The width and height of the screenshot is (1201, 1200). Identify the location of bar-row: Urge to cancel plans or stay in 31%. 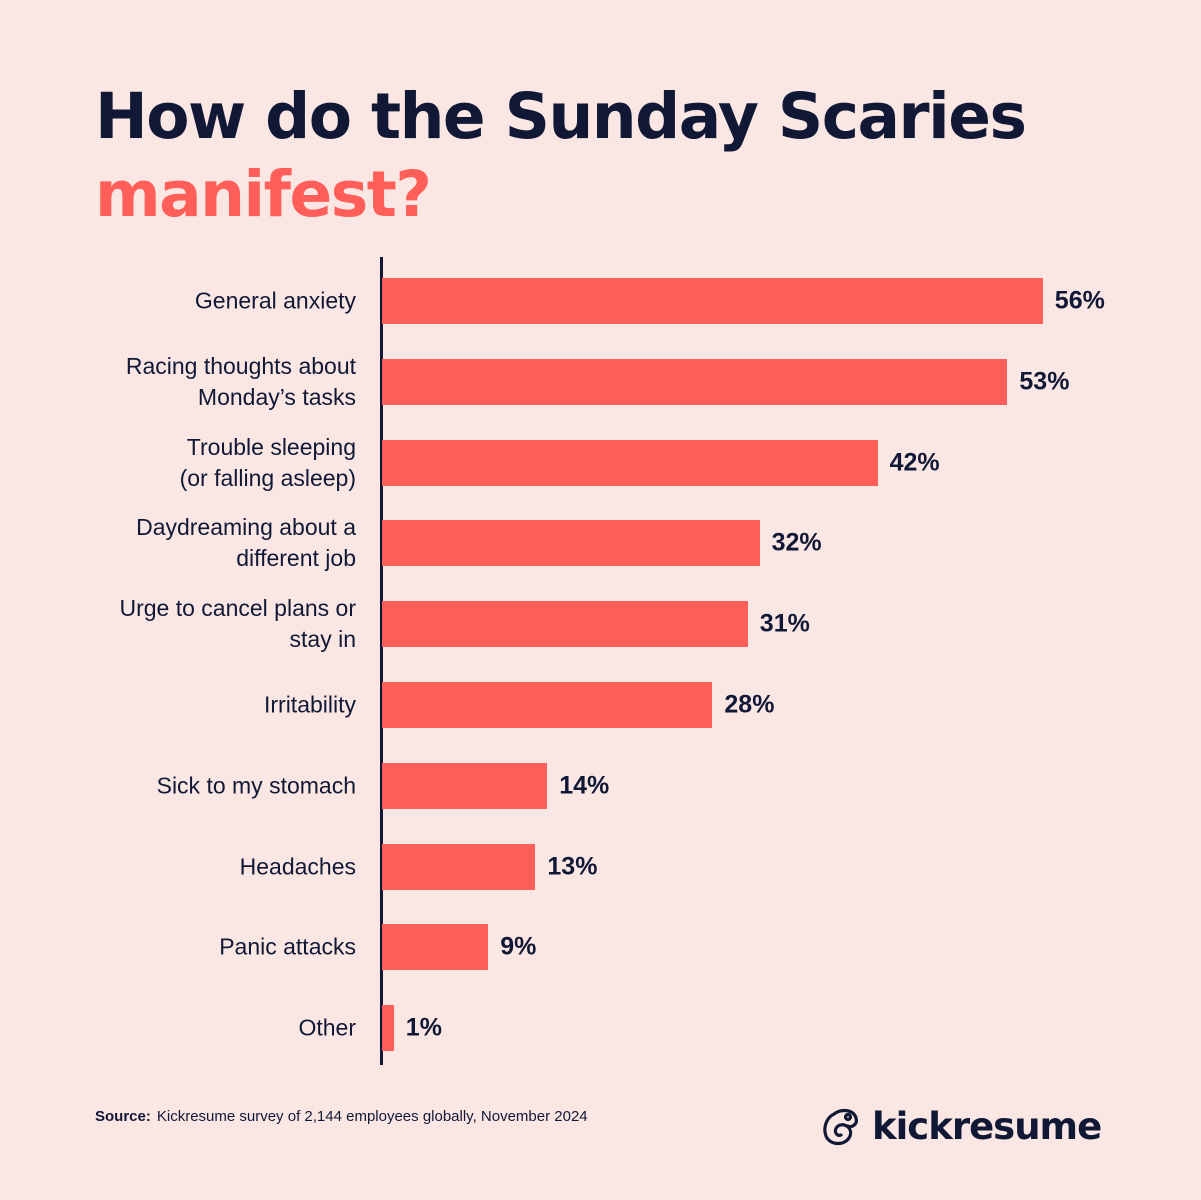
(600, 623).